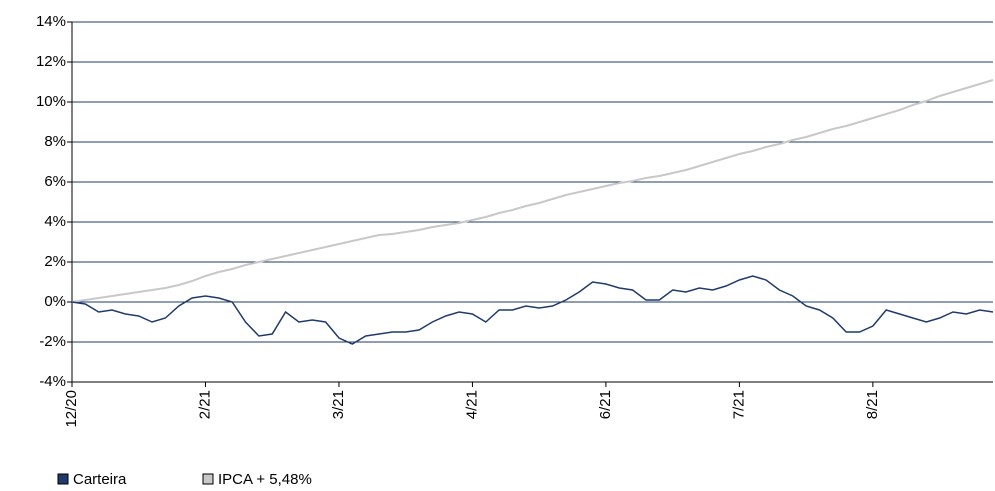 This screenshot has width=995, height=491. What do you see at coordinates (265, 479) in the screenshot?
I see `legend-label: IPCA + 5,48%` at bounding box center [265, 479].